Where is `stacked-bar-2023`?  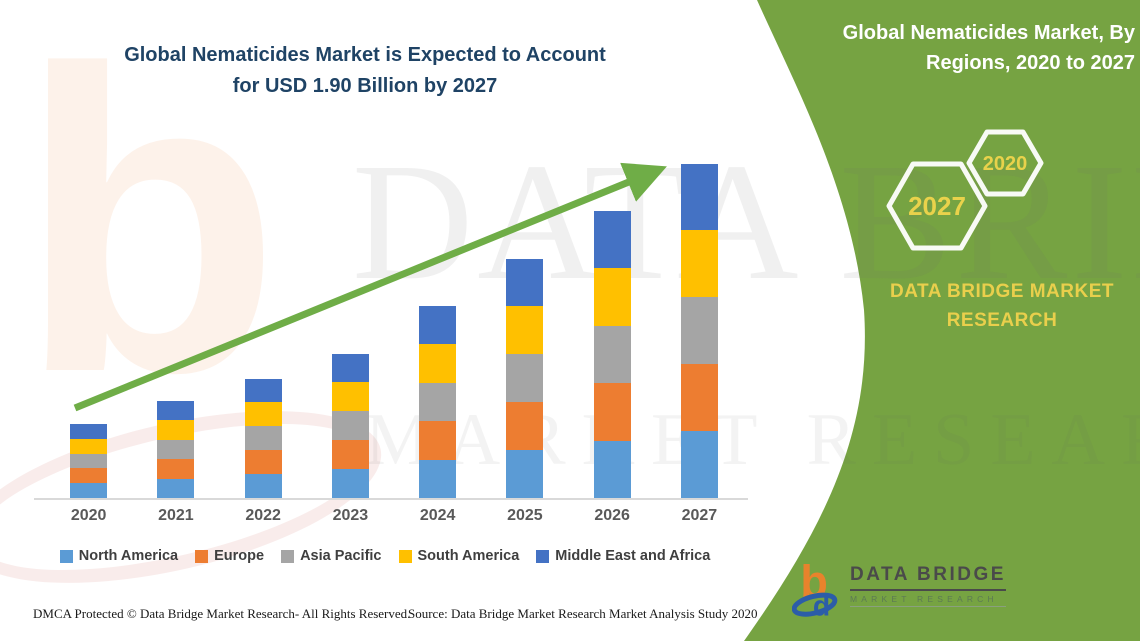 stacked-bar-2023 is located at coordinates (350, 425).